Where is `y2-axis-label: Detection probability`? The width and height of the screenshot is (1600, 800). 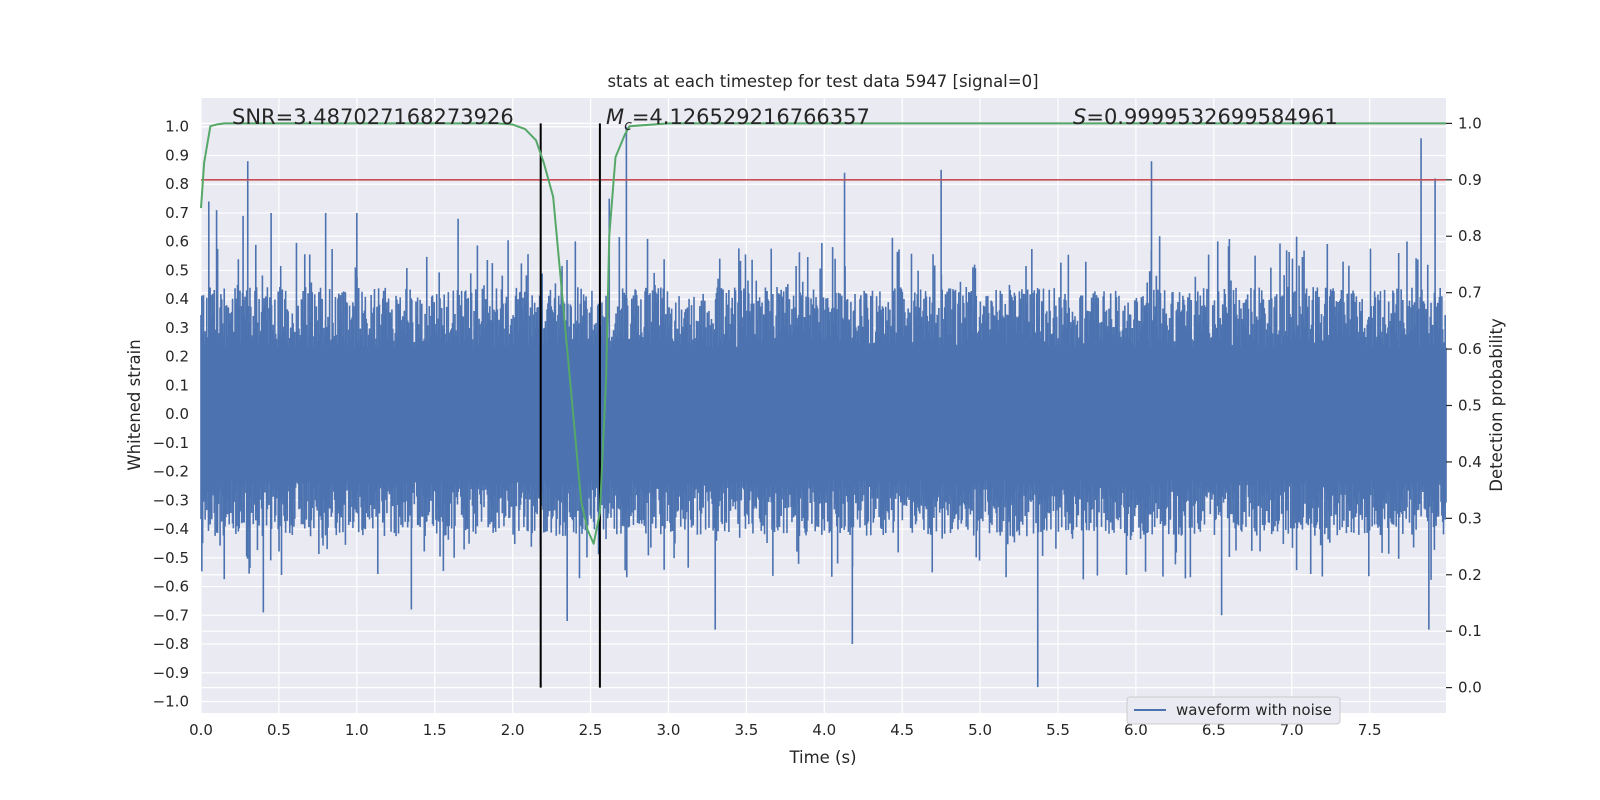
y2-axis-label: Detection probability is located at coordinates (1496, 405).